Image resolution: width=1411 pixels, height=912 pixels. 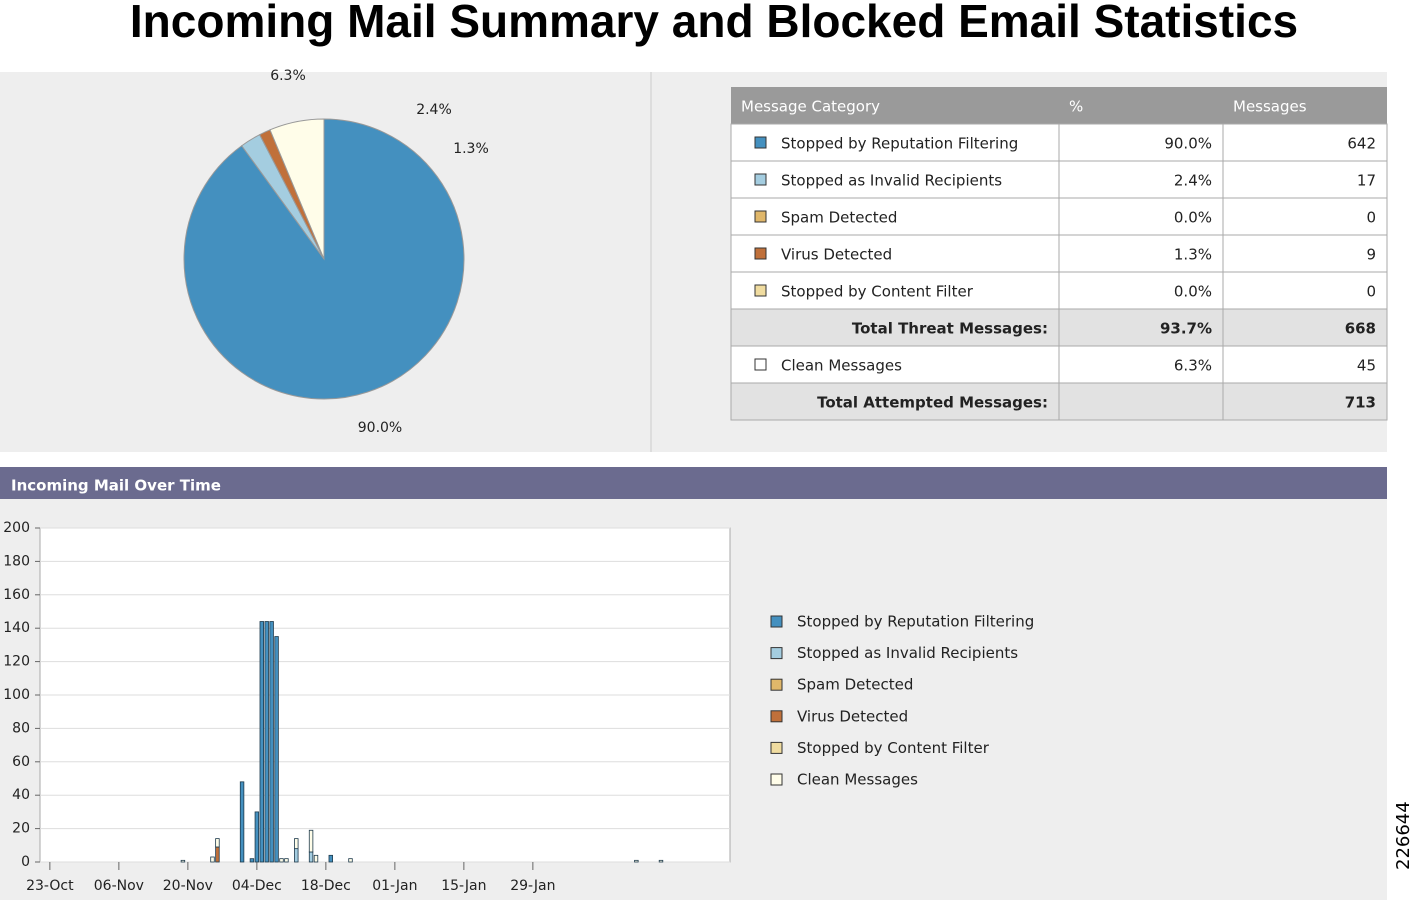 What do you see at coordinates (915, 622) in the screenshot?
I see `legend-label: Stopped by Reputation Filtering` at bounding box center [915, 622].